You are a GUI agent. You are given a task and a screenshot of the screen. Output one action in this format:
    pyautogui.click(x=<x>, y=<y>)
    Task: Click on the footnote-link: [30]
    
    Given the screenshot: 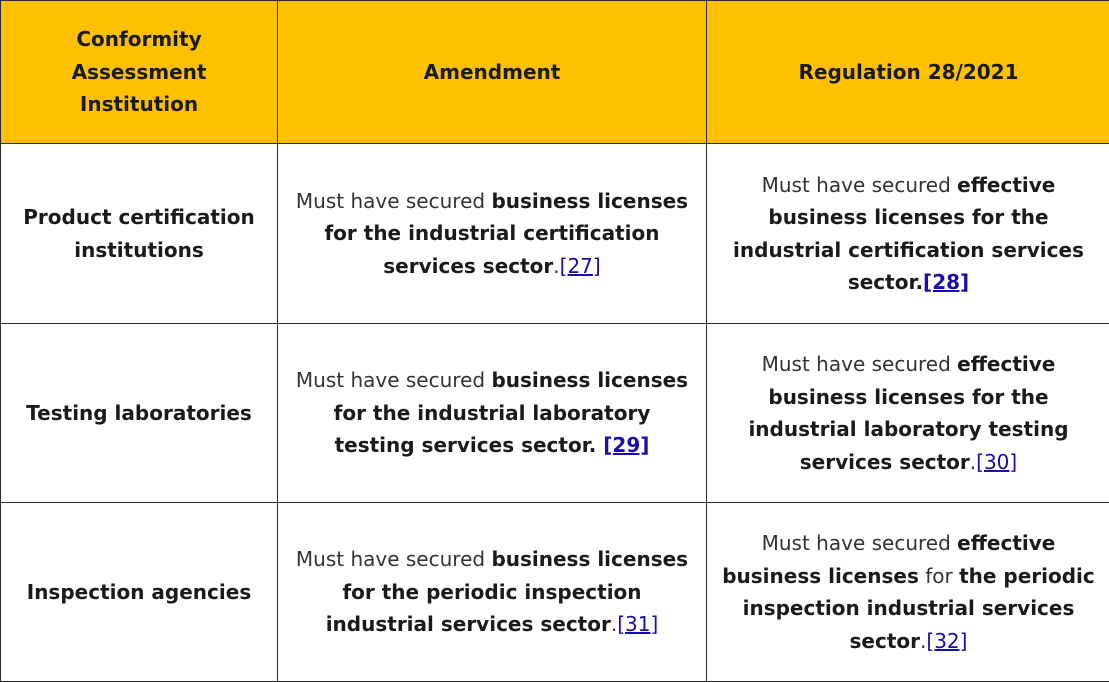 What is the action you would take?
    pyautogui.click(x=996, y=462)
    